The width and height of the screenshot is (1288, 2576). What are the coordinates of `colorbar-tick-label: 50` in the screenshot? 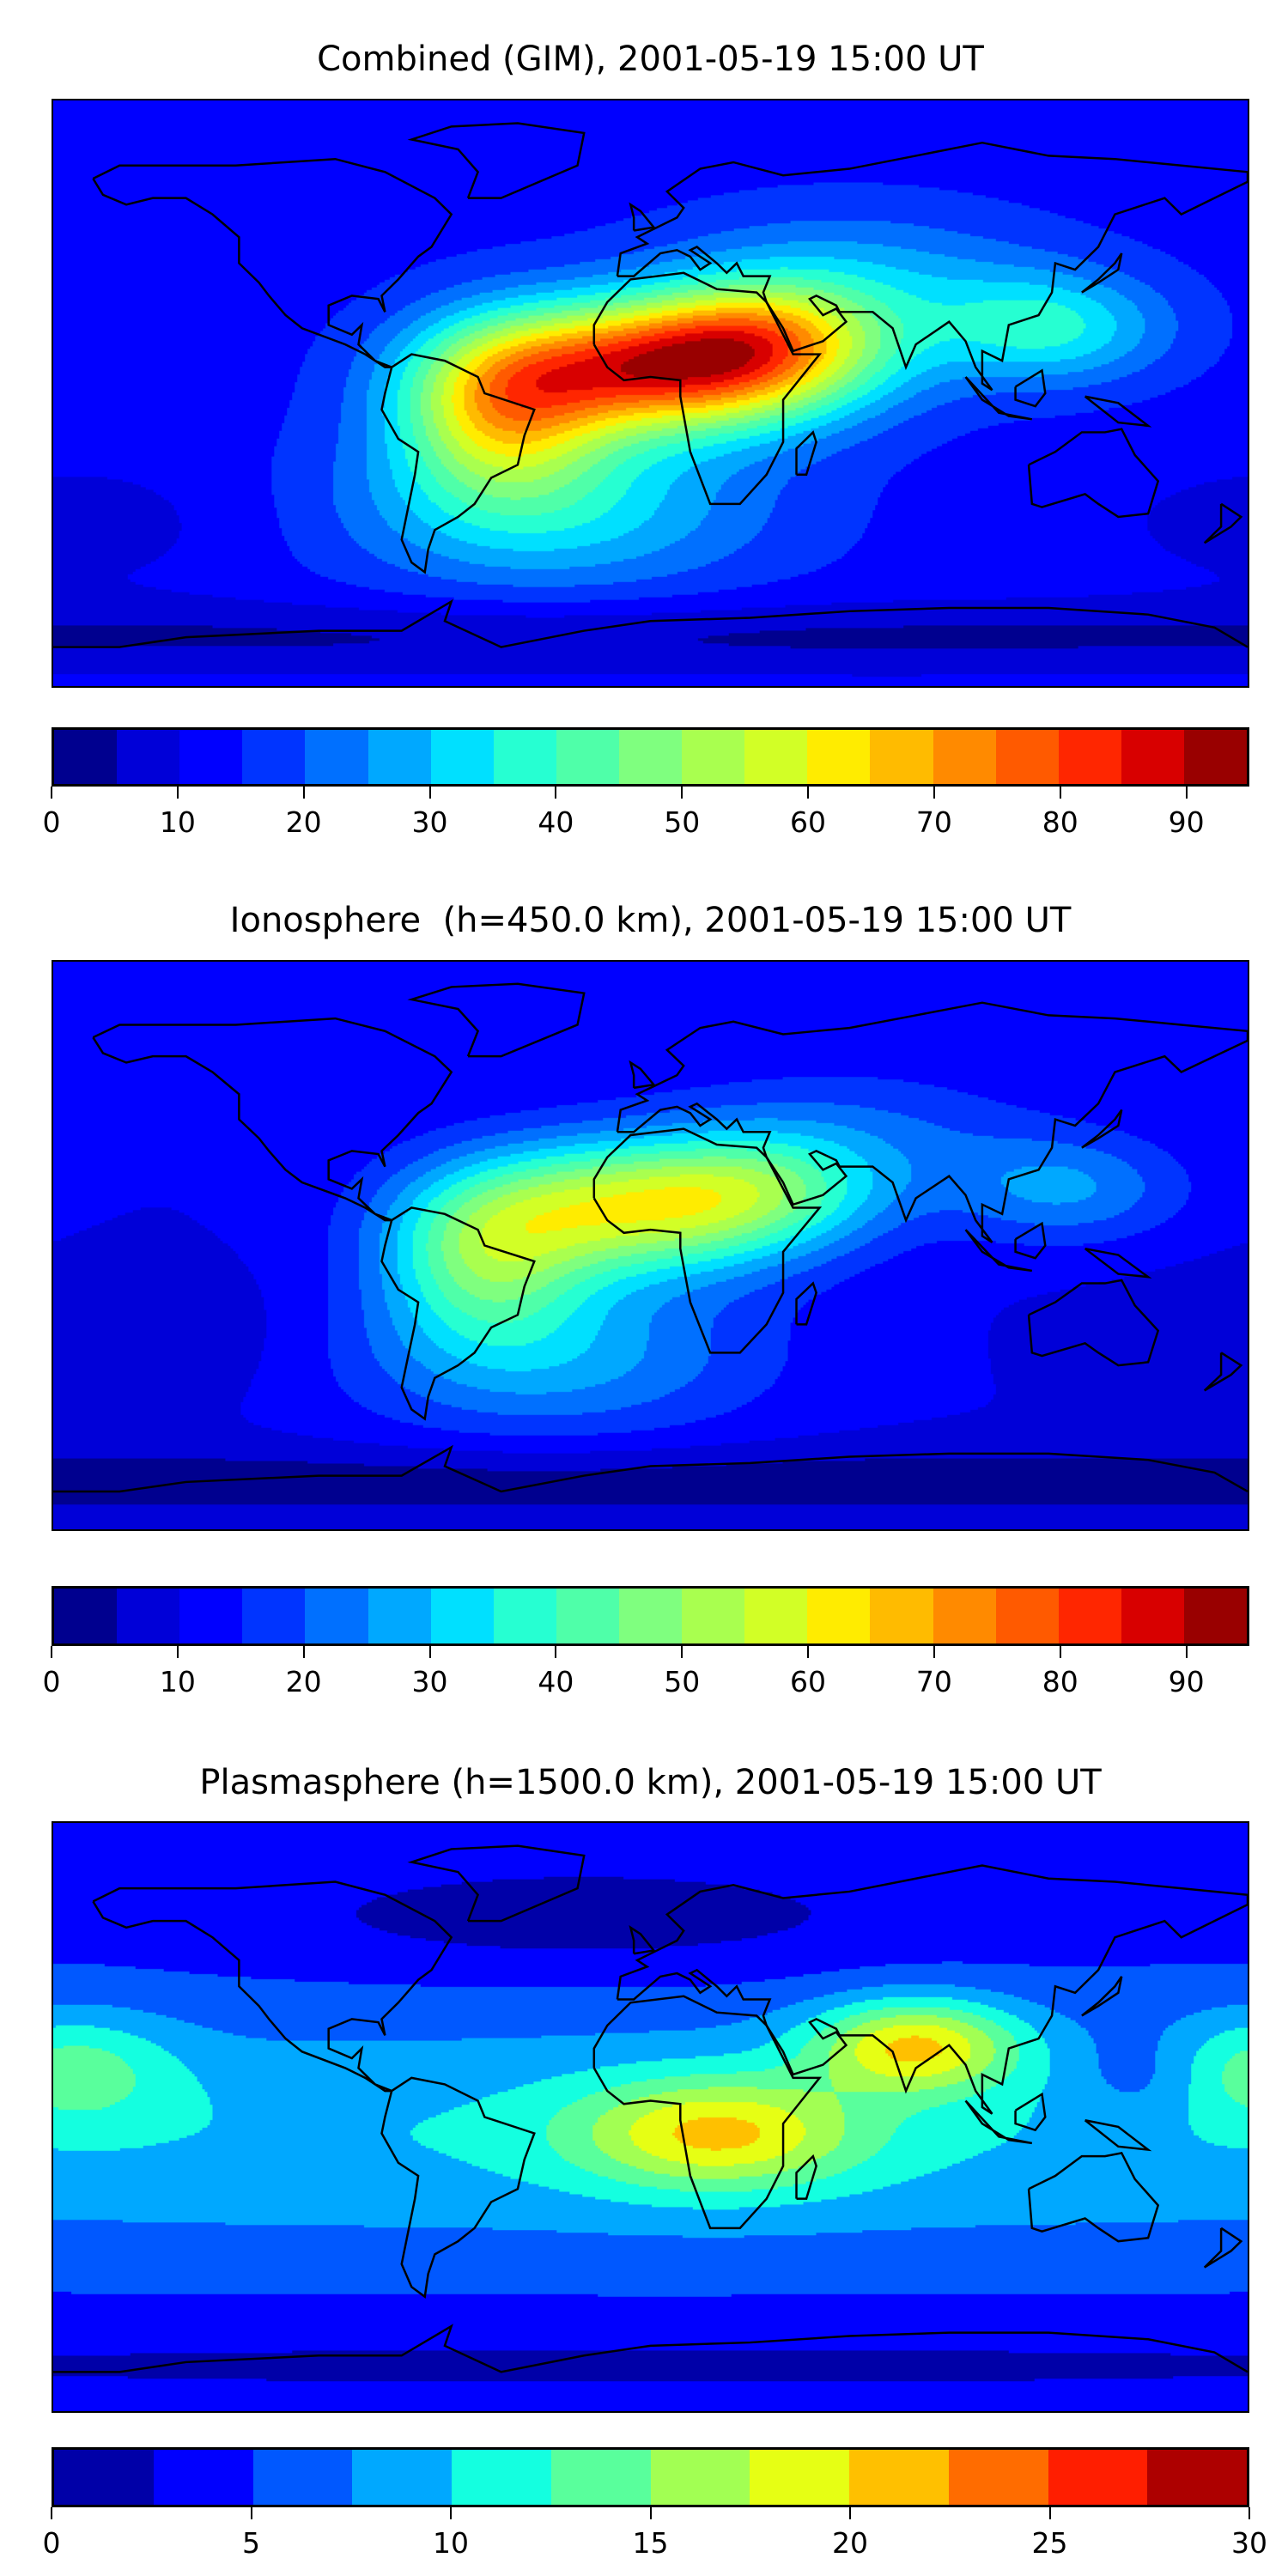 It's located at (682, 1682).